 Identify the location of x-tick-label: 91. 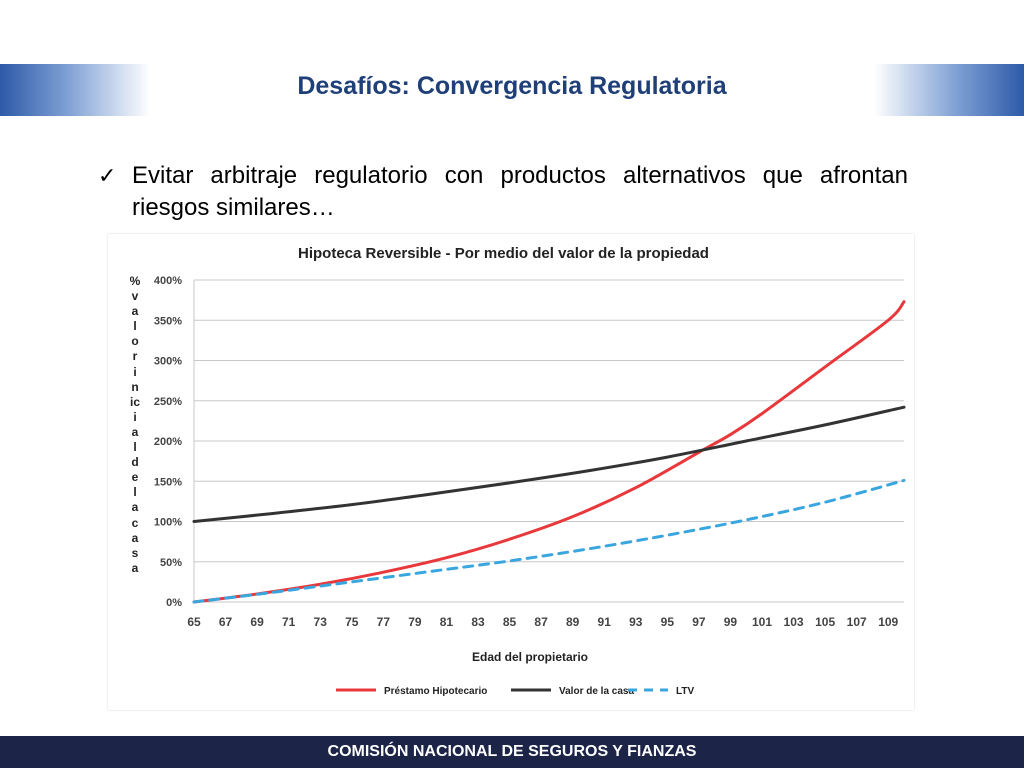
(605, 622).